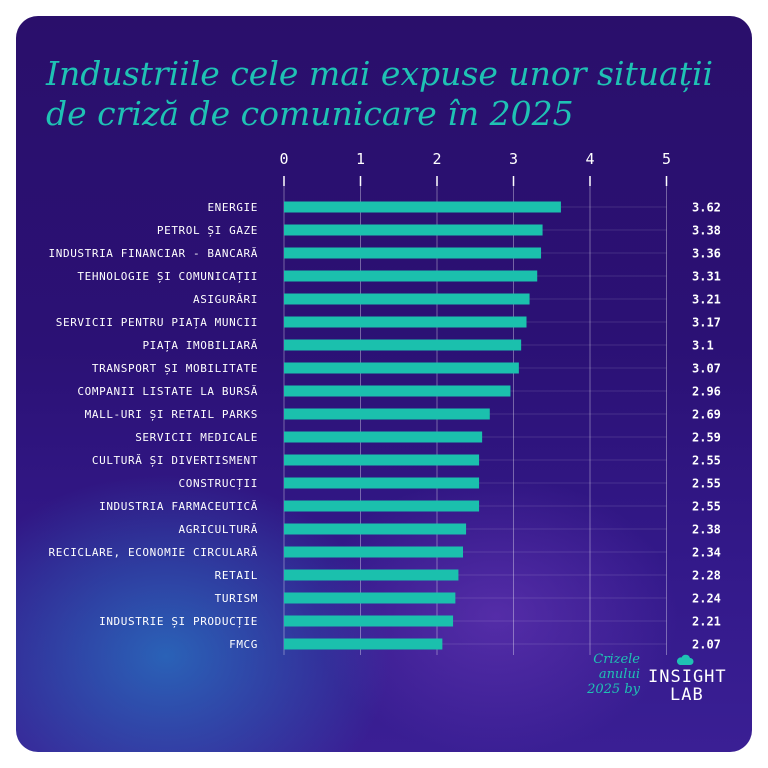  What do you see at coordinates (436, 159) in the screenshot?
I see `tick-label: 2` at bounding box center [436, 159].